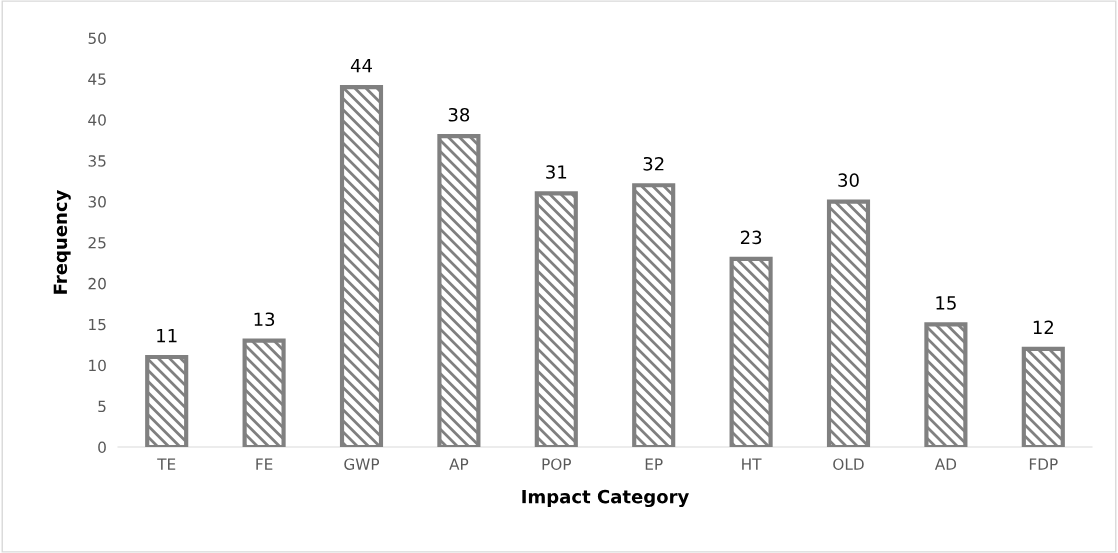 The width and height of the screenshot is (1118, 553). What do you see at coordinates (97, 161) in the screenshot?
I see `y-tick-label: 35` at bounding box center [97, 161].